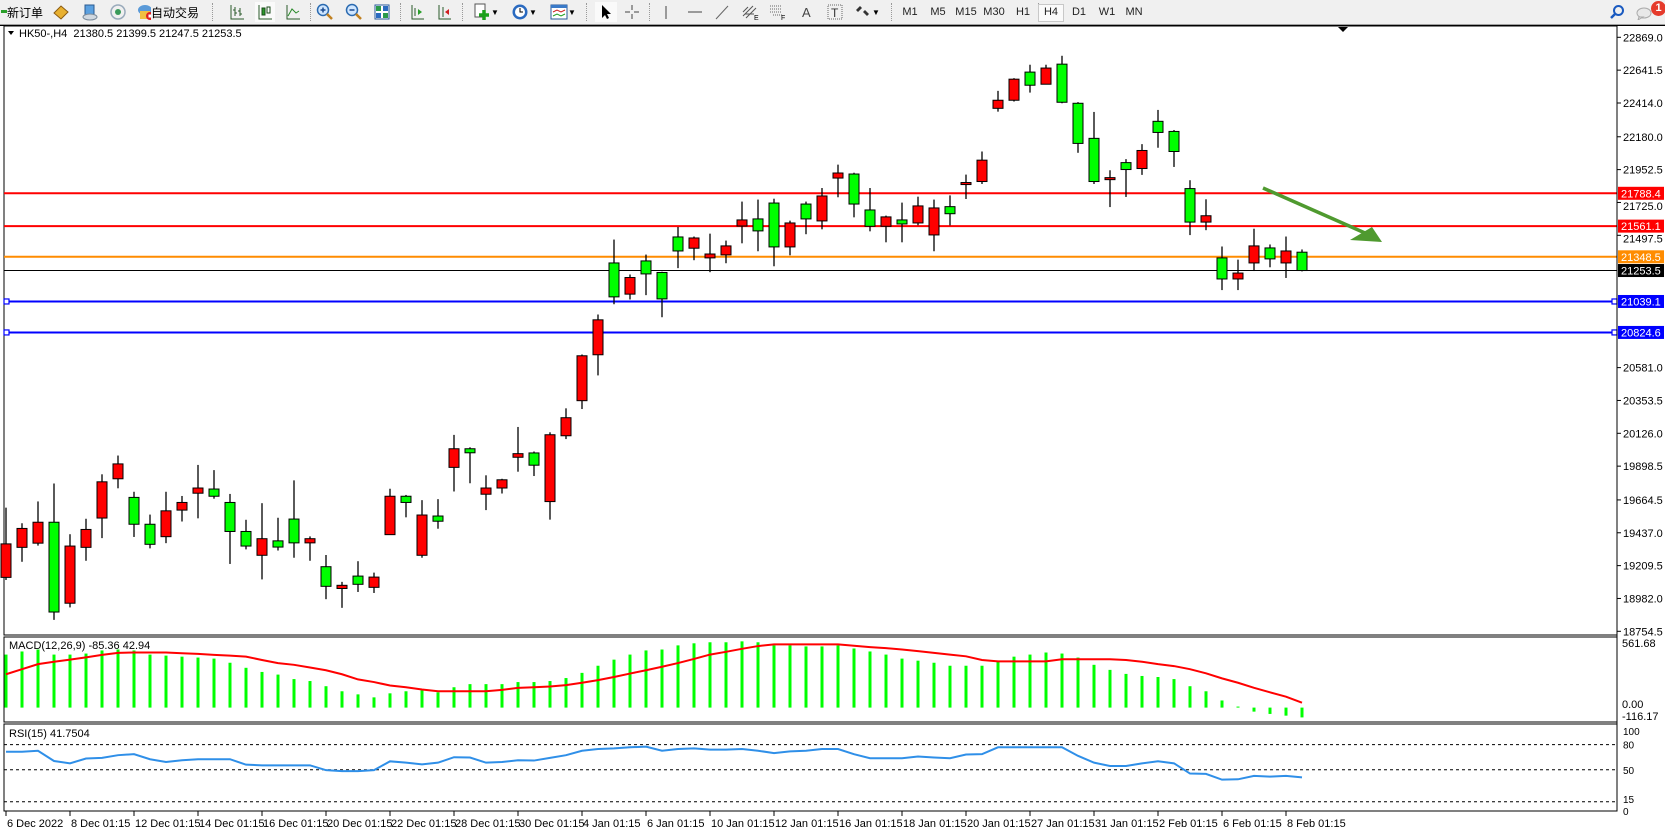 The width and height of the screenshot is (1665, 834). Describe the element at coordinates (1134, 12) in the screenshot. I see `timeframe-mn: MN` at that location.